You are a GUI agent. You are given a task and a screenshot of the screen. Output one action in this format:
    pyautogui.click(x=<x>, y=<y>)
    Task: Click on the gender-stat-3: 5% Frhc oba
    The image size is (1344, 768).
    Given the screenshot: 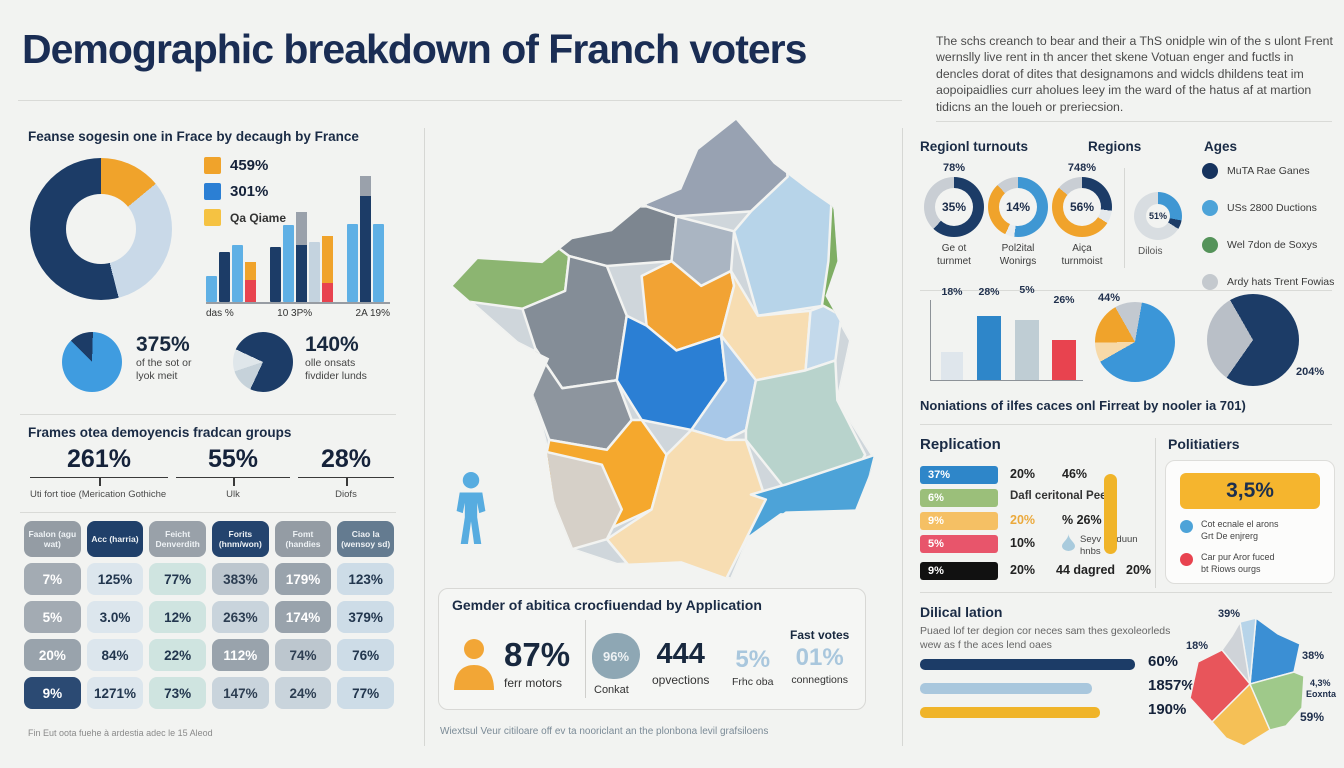 What is the action you would take?
    pyautogui.click(x=752, y=667)
    